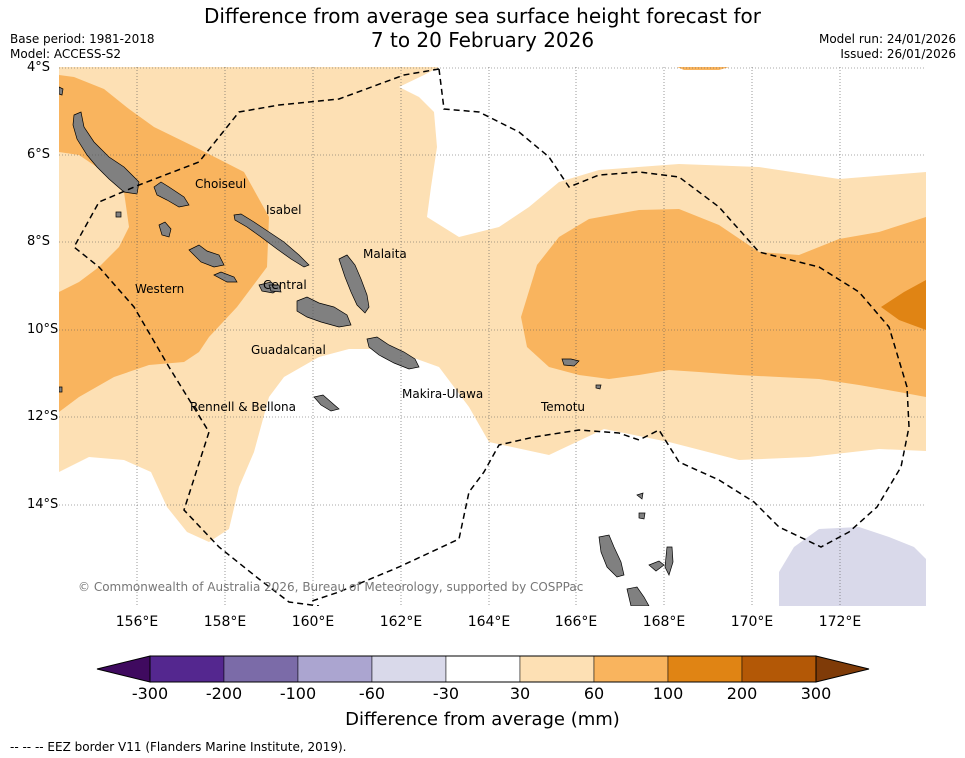 Image resolution: width=965 pixels, height=758 pixels. What do you see at coordinates (159, 289) in the screenshot?
I see `label-western: Western` at bounding box center [159, 289].